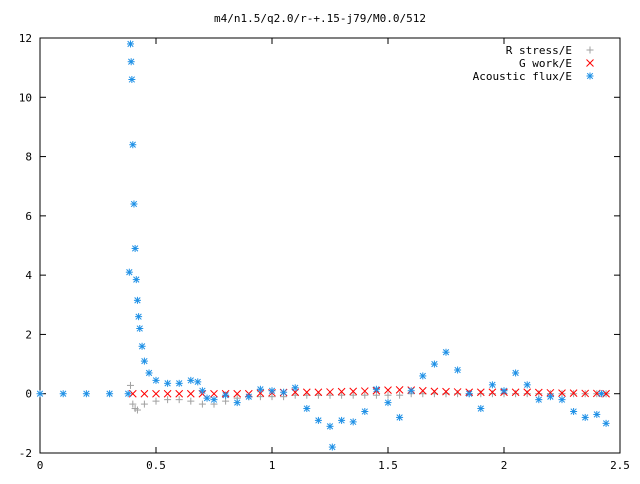 The image size is (640, 484). I want to click on legend-label: Acoustic flux/E, so click(522, 76).